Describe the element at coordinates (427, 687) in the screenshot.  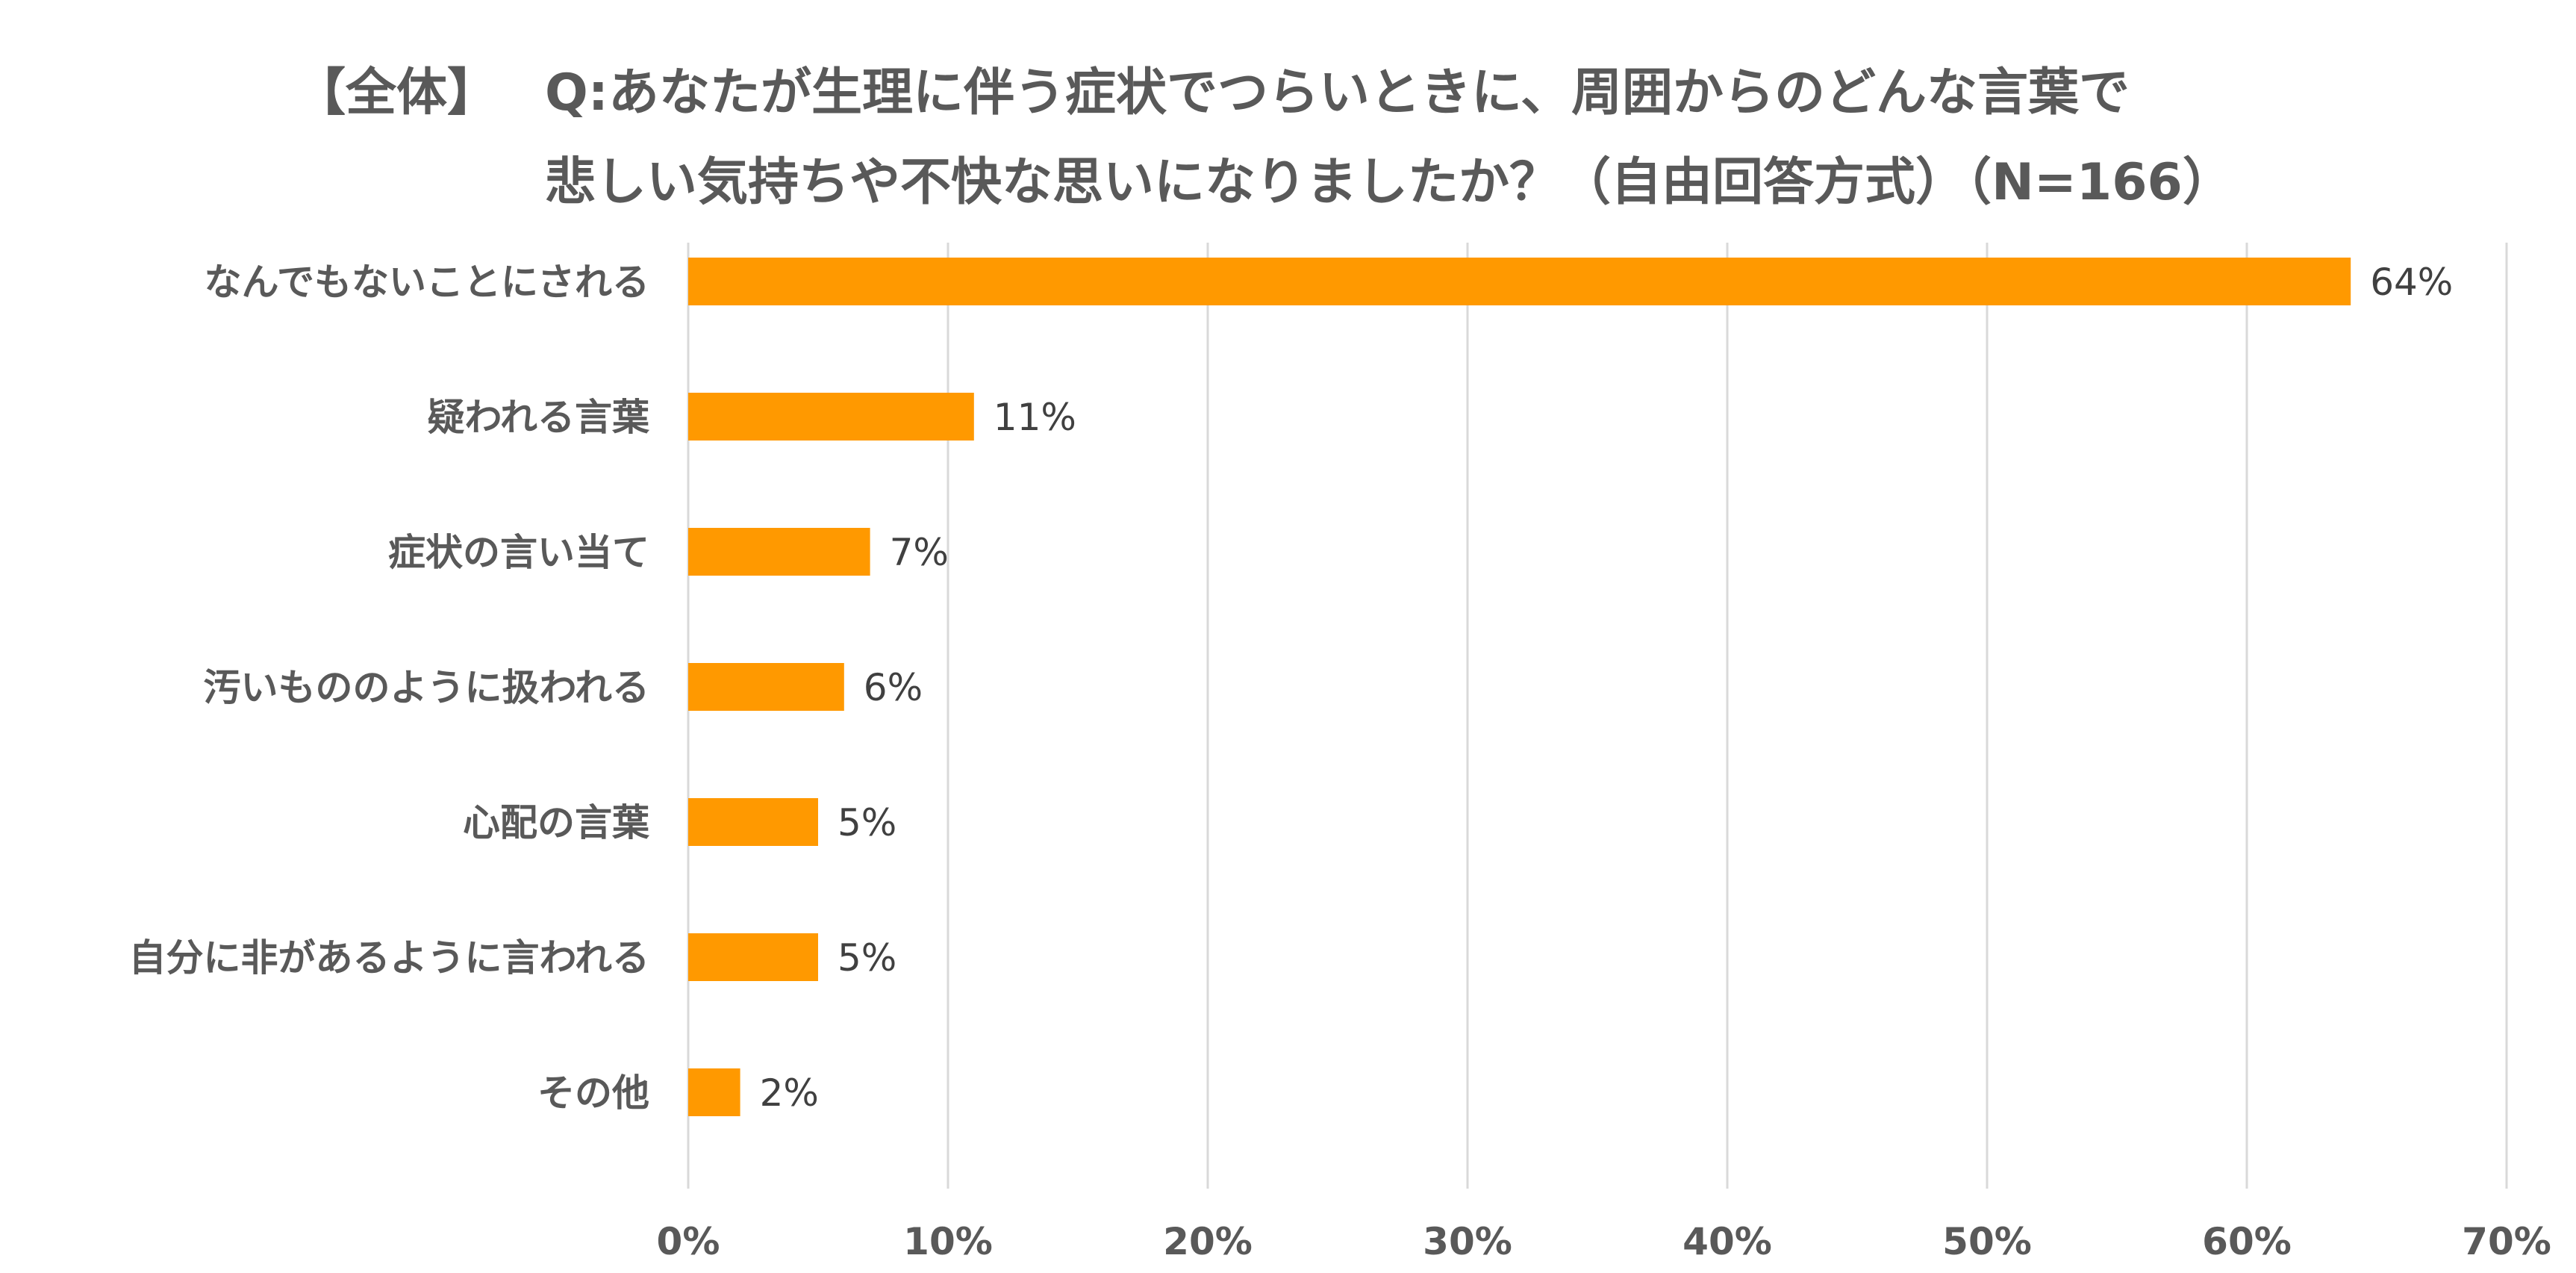
I see `category-label: 汚いもののように扱われる` at that location.